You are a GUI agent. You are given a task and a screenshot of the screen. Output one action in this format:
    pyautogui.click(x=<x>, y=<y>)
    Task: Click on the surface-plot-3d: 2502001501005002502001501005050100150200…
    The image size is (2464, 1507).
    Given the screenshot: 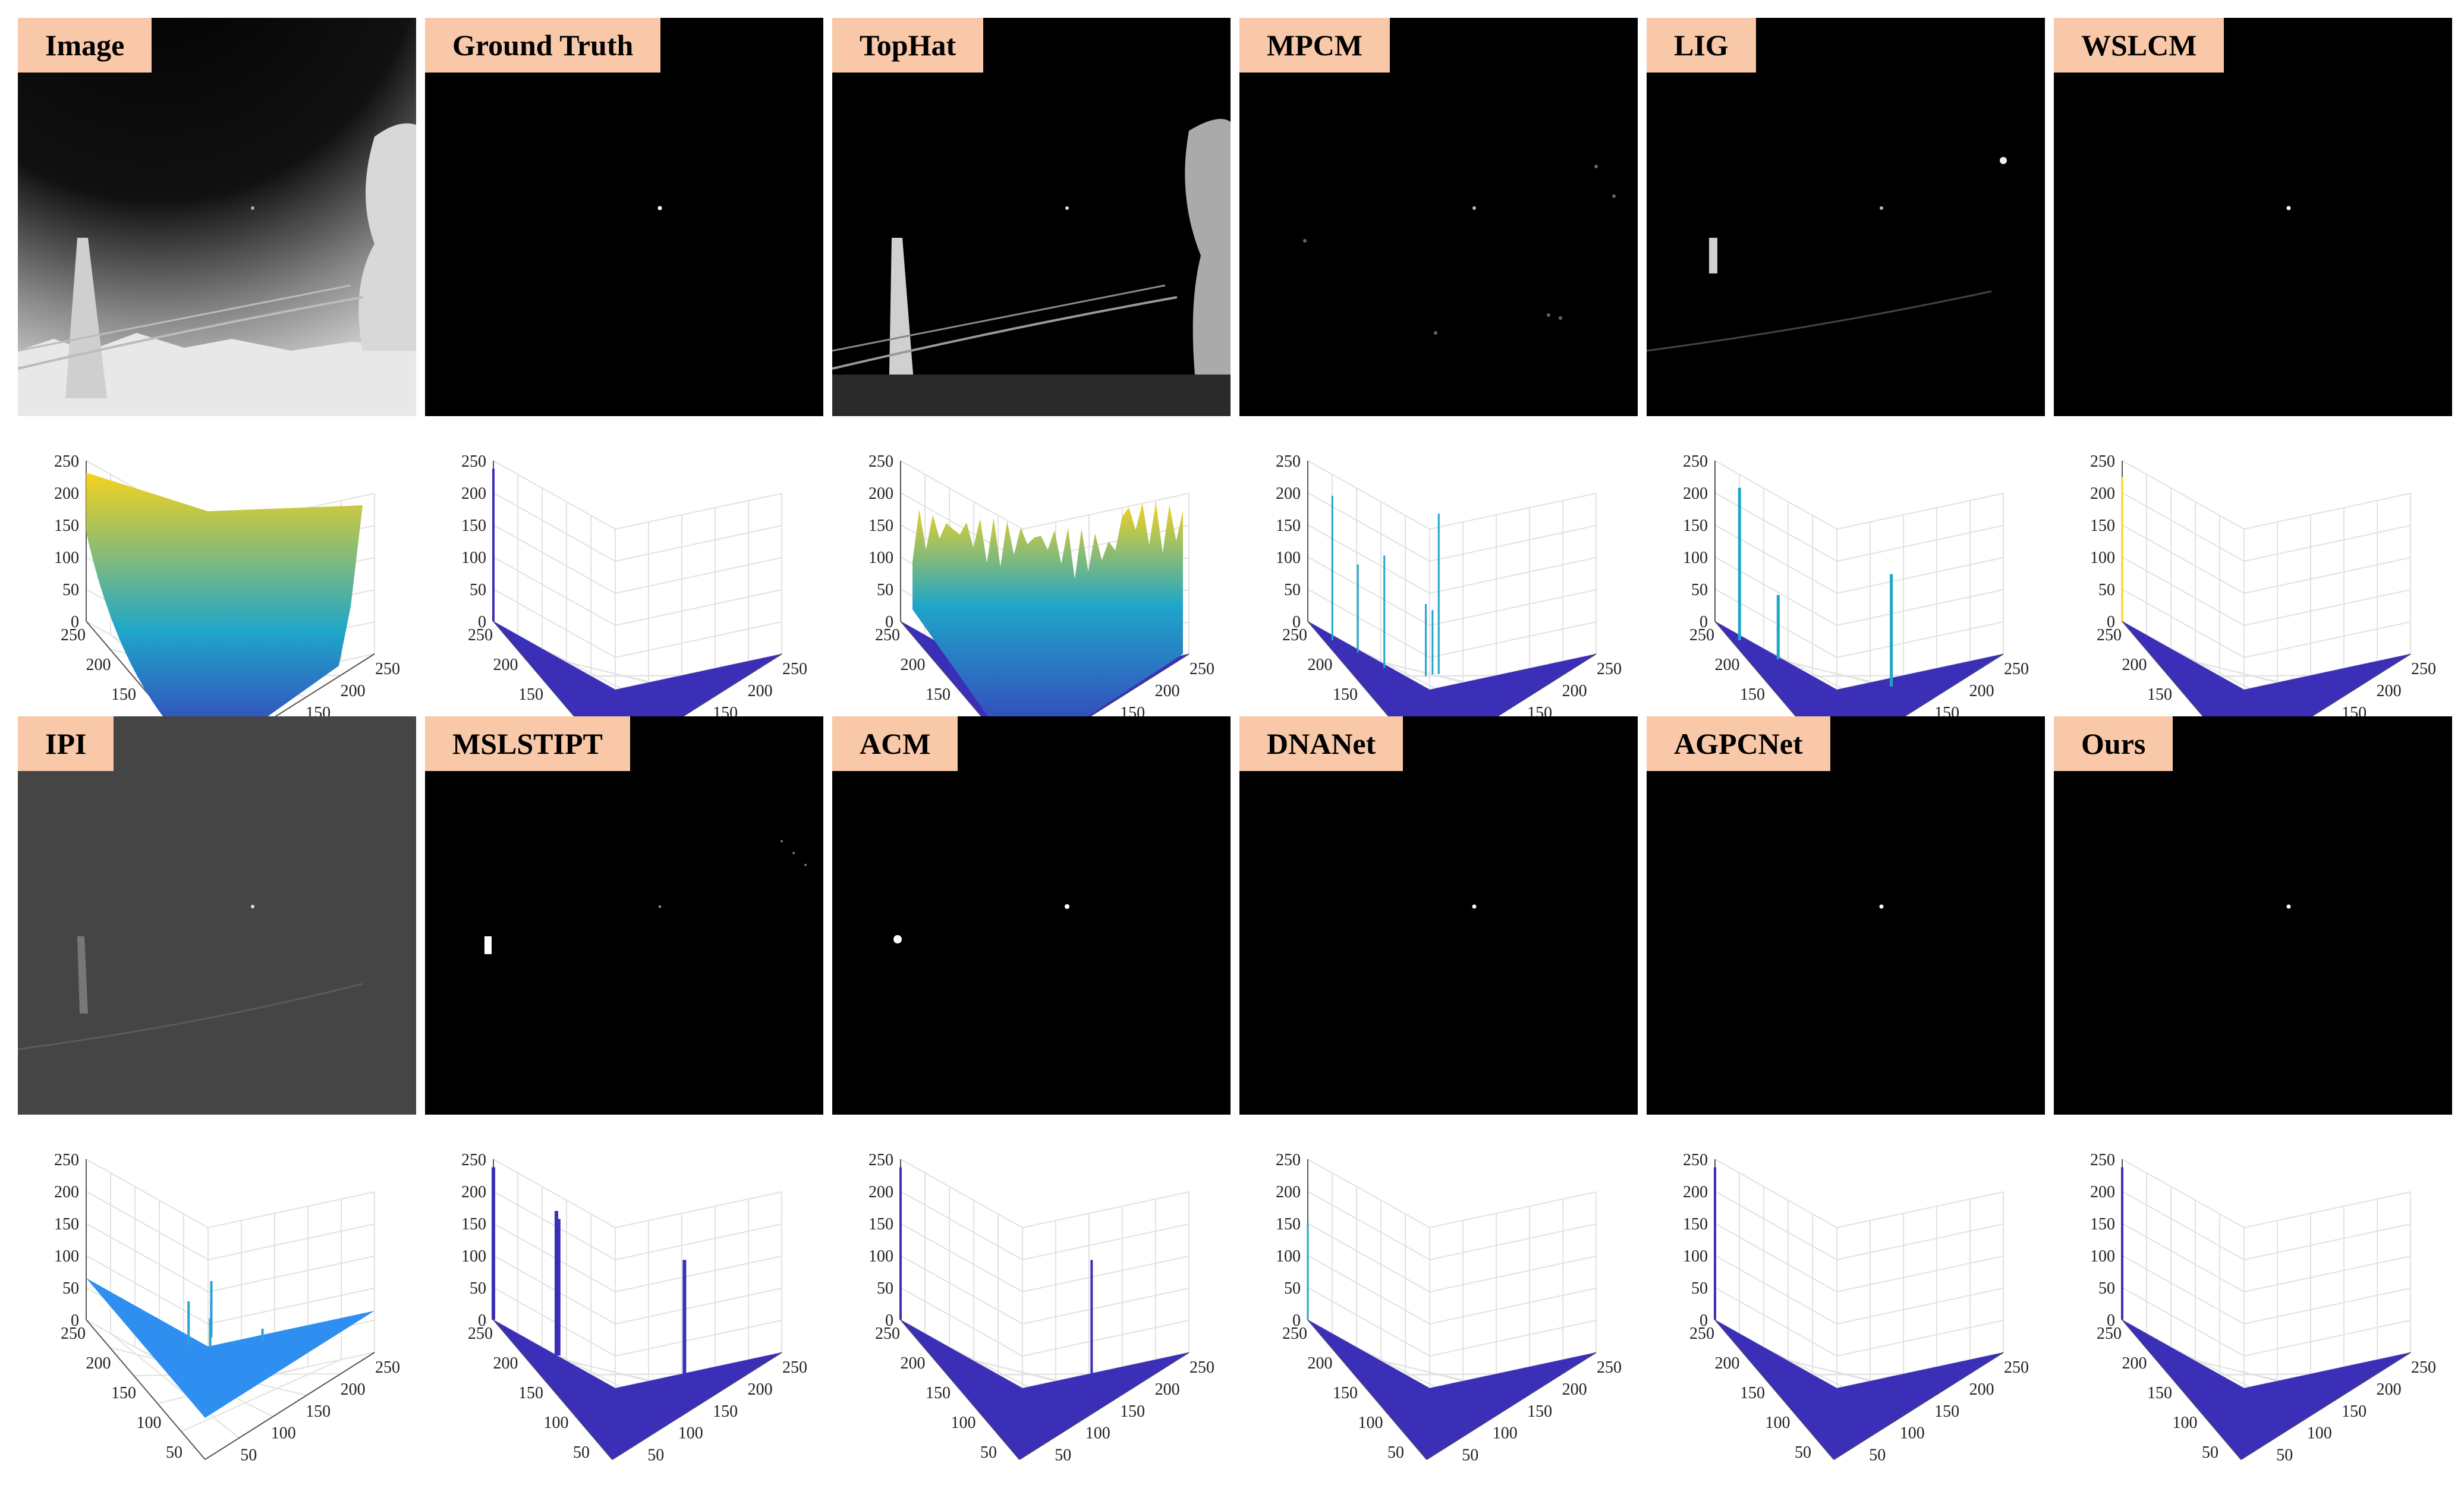 What is the action you would take?
    pyautogui.click(x=1041, y=609)
    